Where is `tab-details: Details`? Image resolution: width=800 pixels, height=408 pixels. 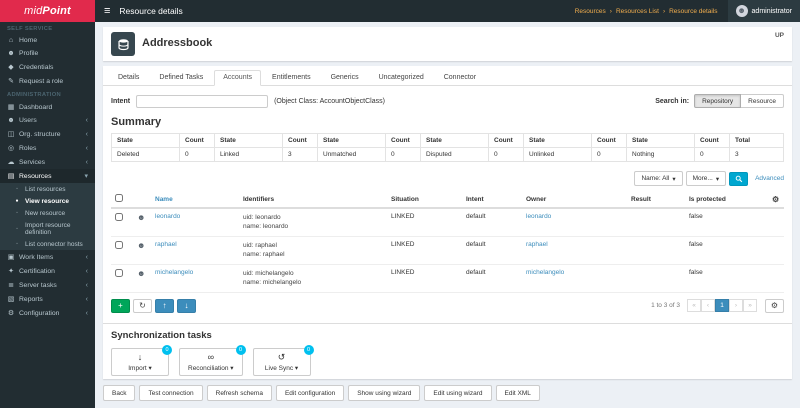
tab-details: Details is located at coordinates (129, 77).